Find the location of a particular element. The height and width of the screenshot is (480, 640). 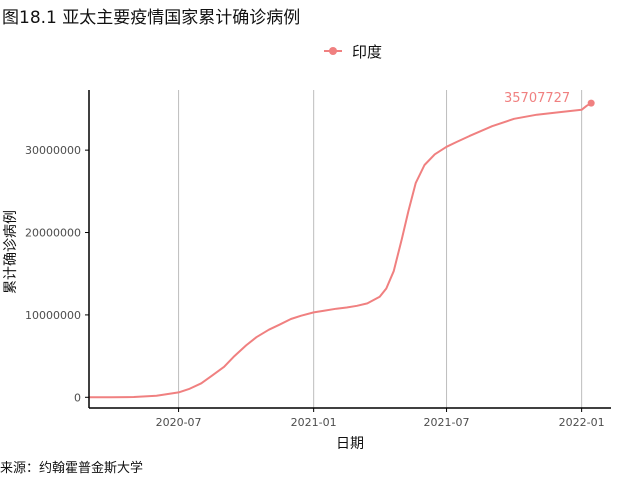

y-tick-label: 10000000 is located at coordinates (53, 315).